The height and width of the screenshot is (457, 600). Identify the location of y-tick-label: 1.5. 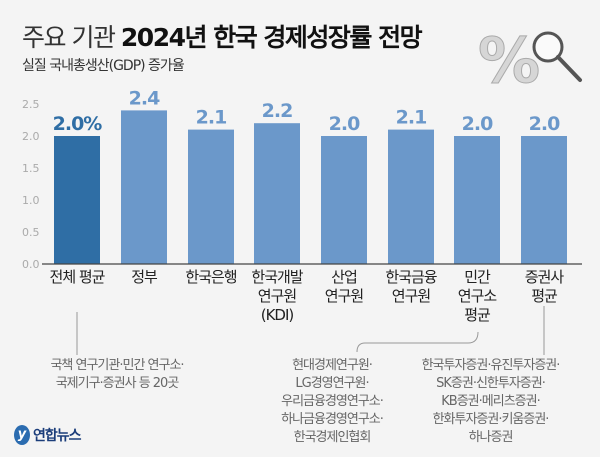
(31, 168).